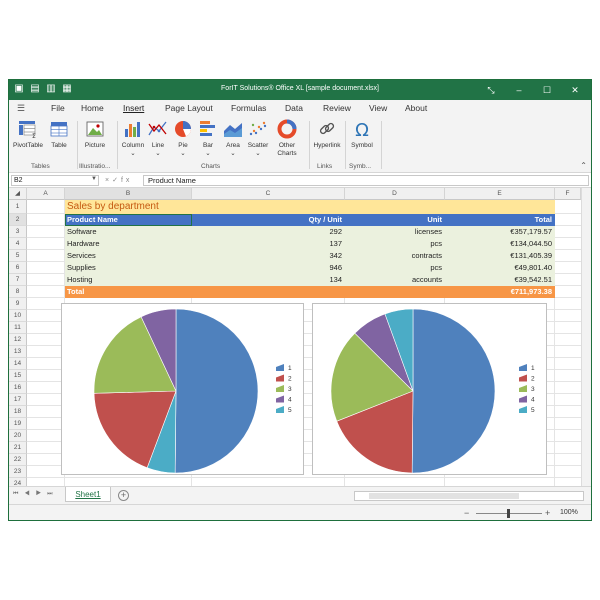 This screenshot has width=600, height=600. What do you see at coordinates (395, 244) in the screenshot?
I see `table-cell: pcs` at bounding box center [395, 244].